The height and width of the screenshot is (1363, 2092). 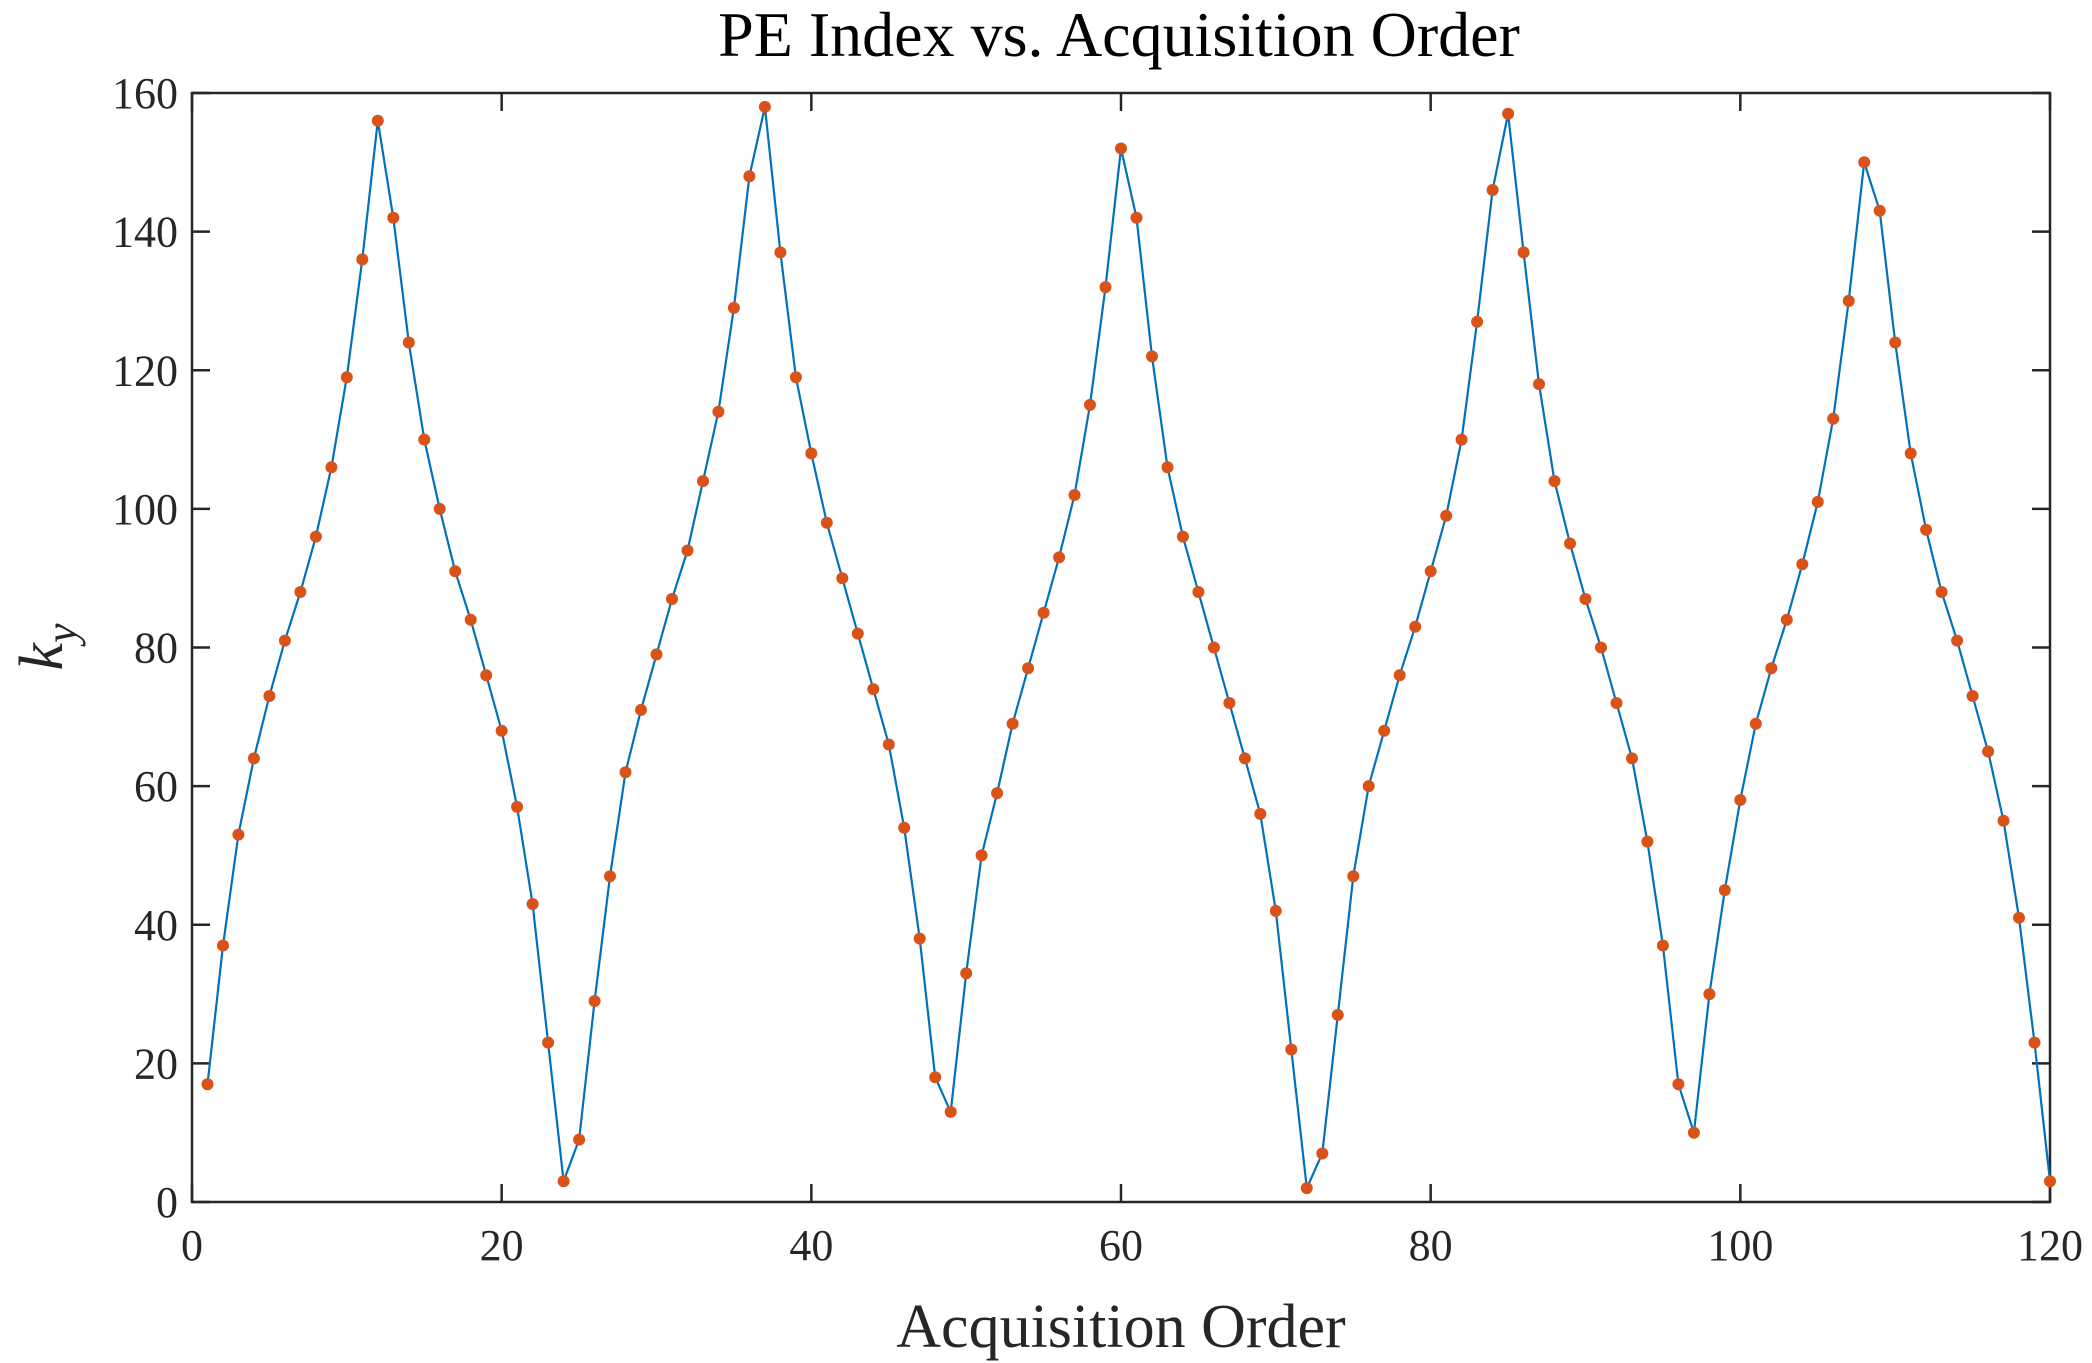 What do you see at coordinates (1431, 1245) in the screenshot?
I see `x-tick-label: 80` at bounding box center [1431, 1245].